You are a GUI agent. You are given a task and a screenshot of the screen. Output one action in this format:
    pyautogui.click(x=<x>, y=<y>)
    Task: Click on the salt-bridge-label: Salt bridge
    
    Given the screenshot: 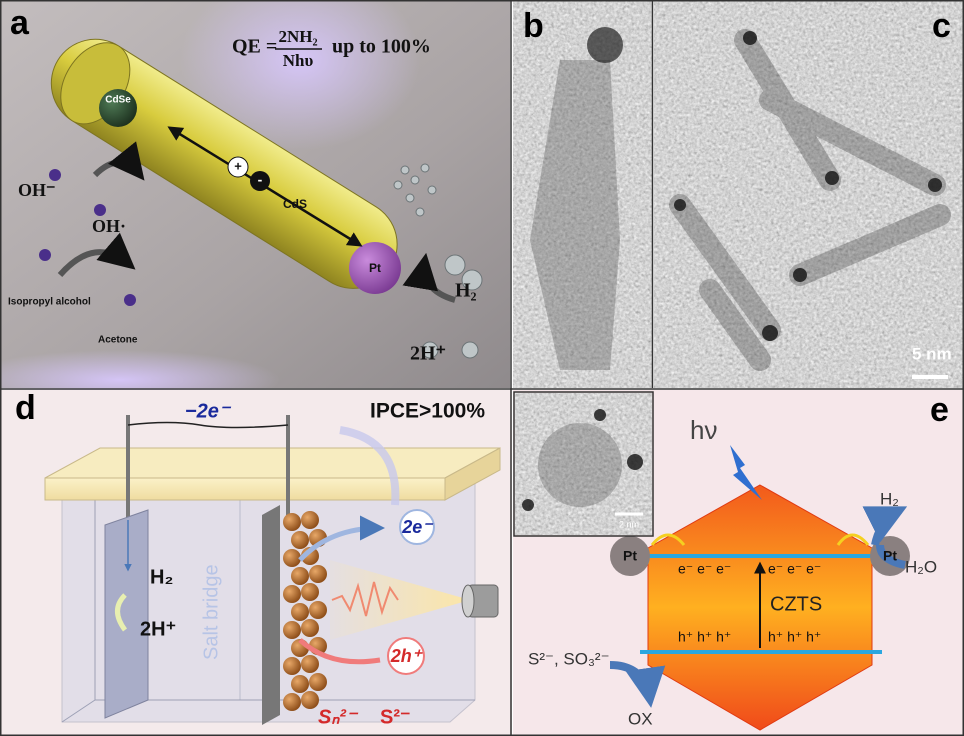 What is the action you would take?
    pyautogui.click(x=211, y=612)
    